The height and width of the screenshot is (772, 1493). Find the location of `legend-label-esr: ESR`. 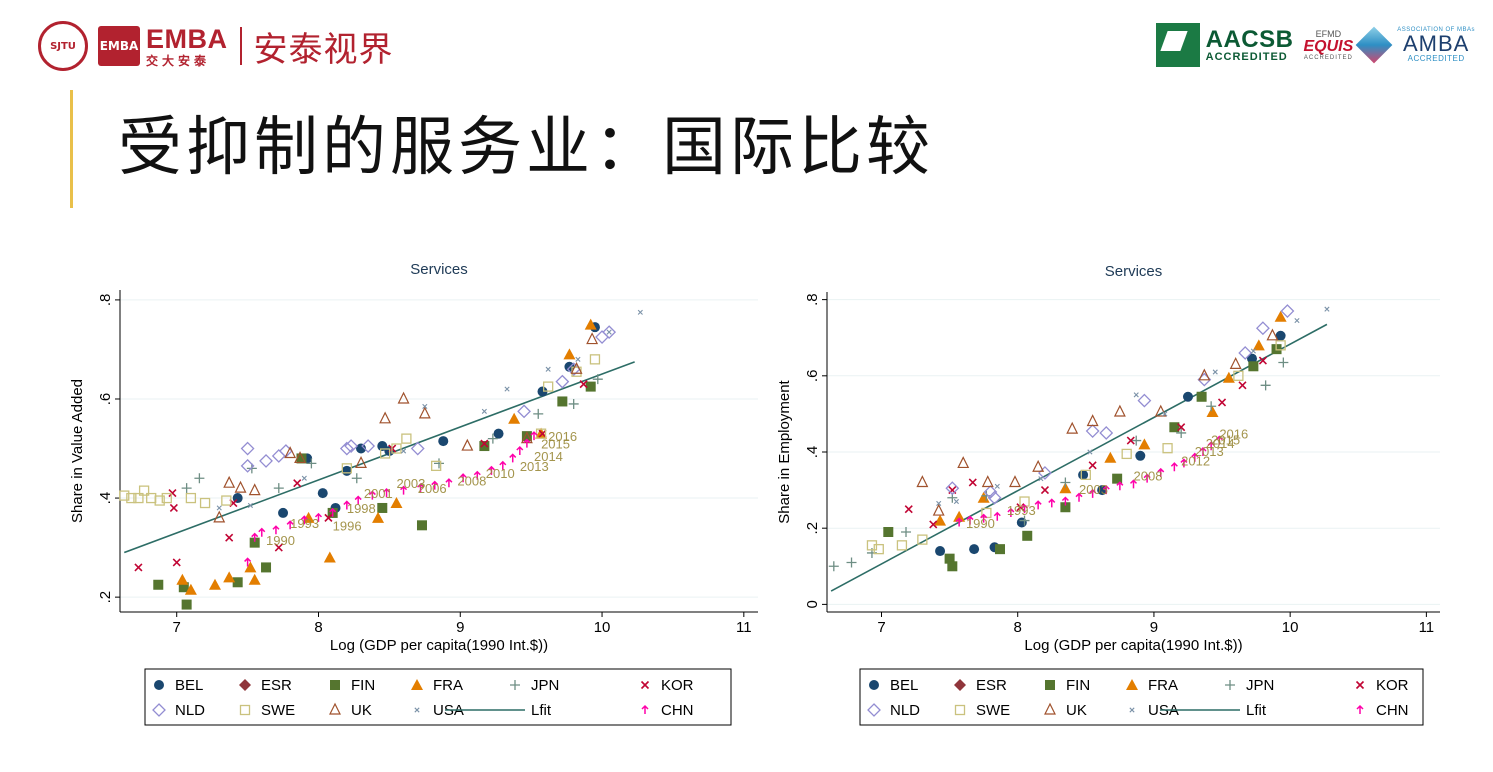

legend-label-esr: ESR is located at coordinates (991, 685).